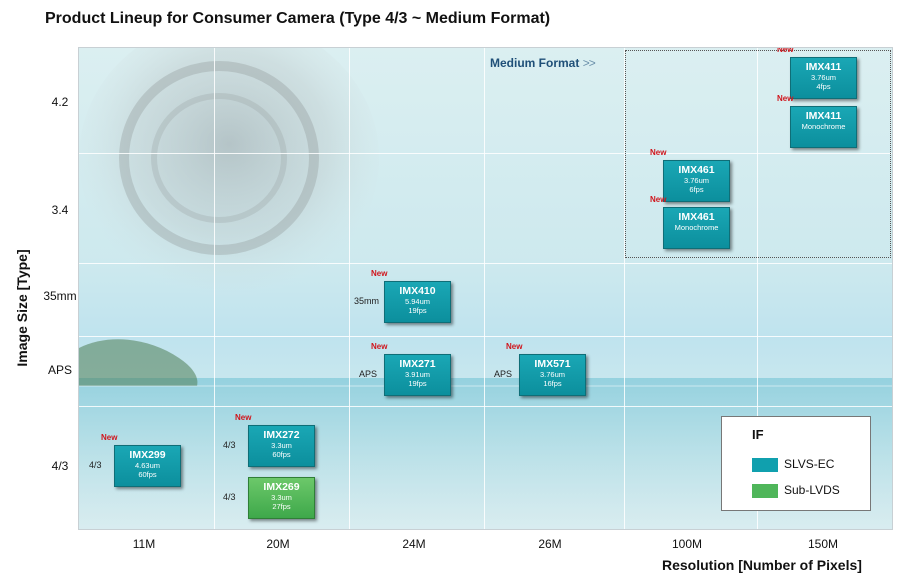 Image resolution: width=908 pixels, height=584 pixels. Describe the element at coordinates (765, 464) in the screenshot. I see `legend-swatch-slvs-ec` at that location.